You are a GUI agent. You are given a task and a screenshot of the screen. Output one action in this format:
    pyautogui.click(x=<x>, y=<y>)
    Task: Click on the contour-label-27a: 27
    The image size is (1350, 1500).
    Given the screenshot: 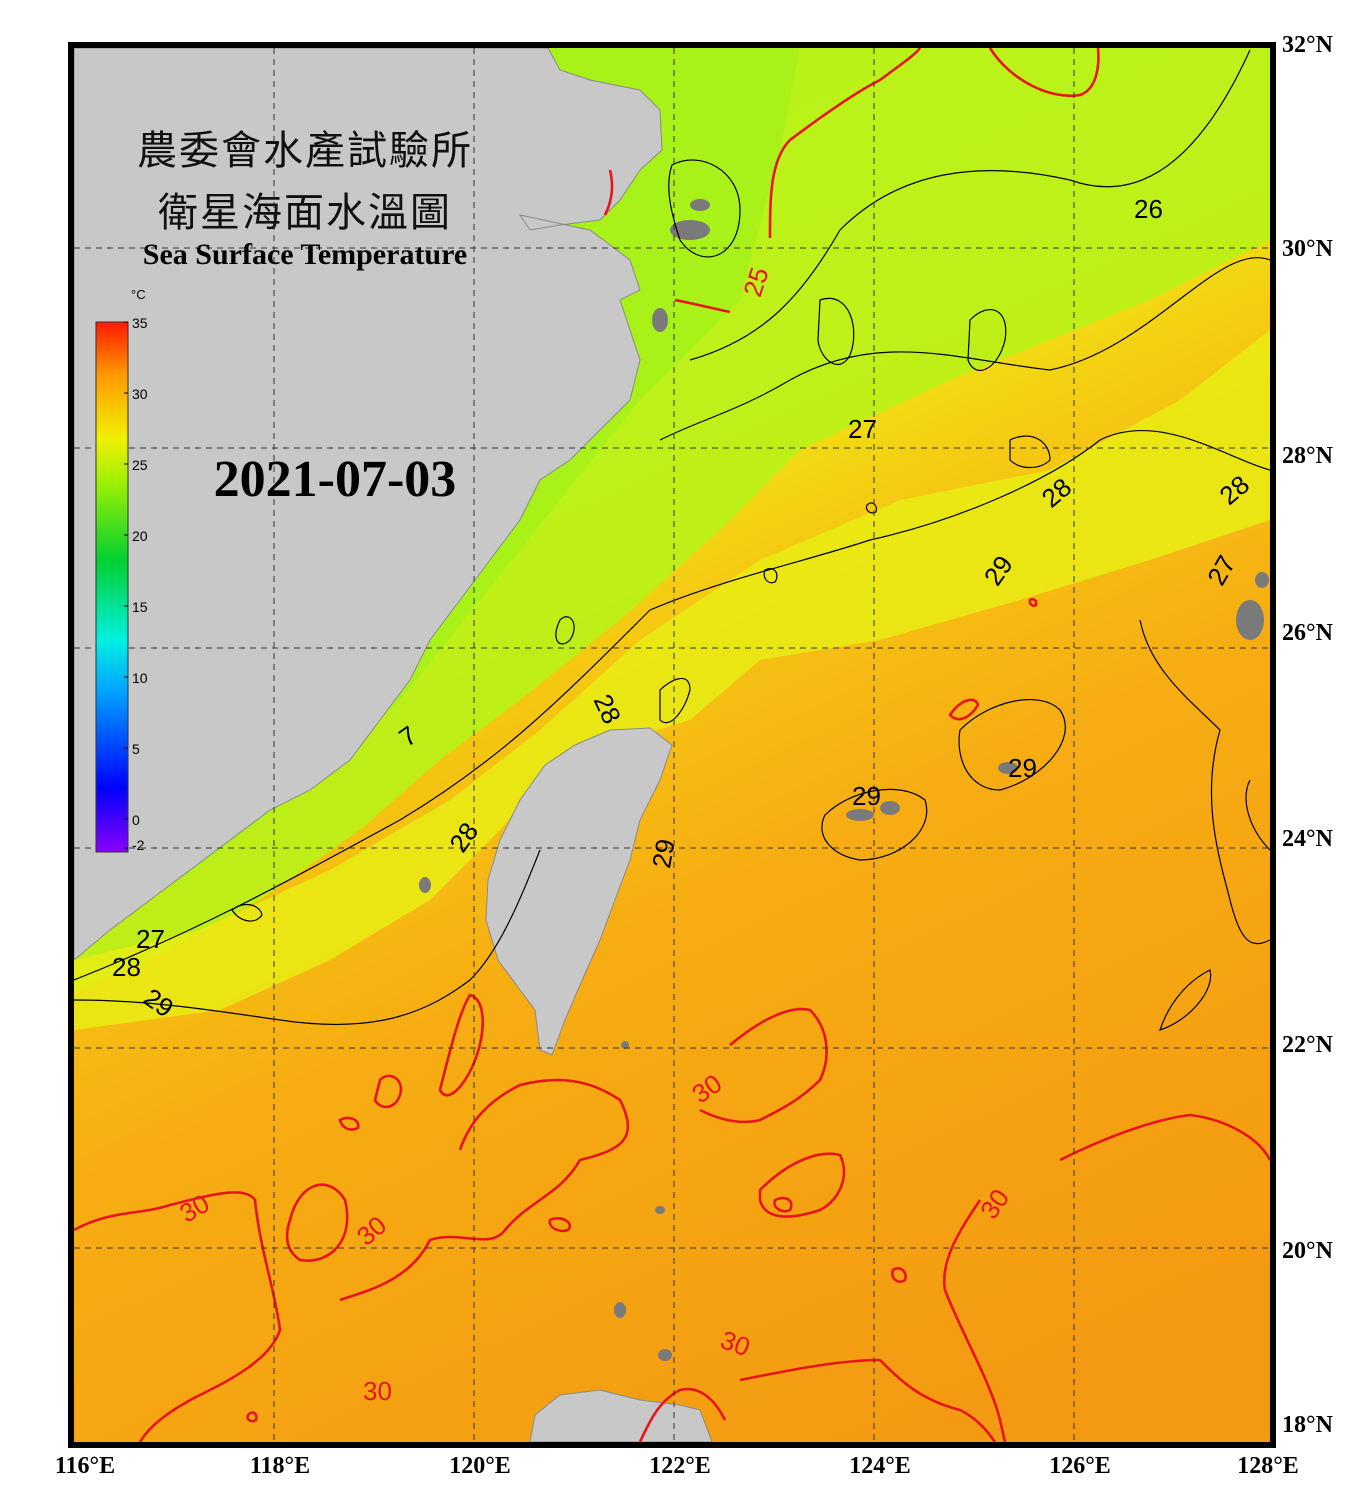 What is the action you would take?
    pyautogui.click(x=862, y=429)
    